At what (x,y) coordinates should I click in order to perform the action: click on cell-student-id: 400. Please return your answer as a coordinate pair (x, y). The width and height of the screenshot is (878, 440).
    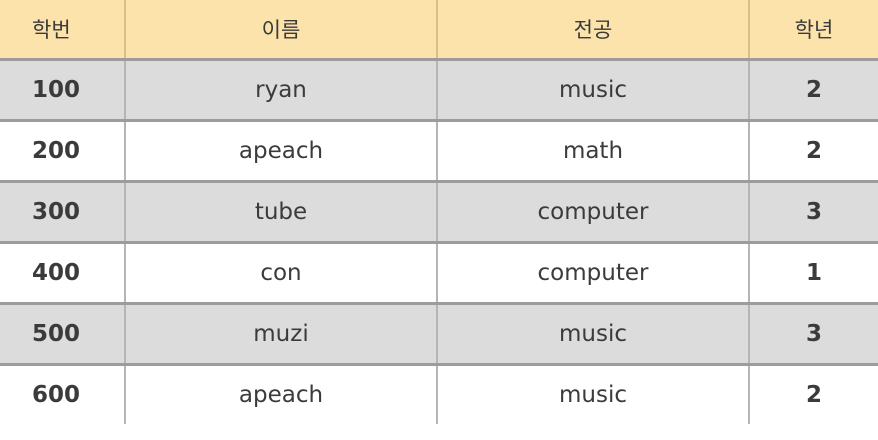
    Looking at the image, I should click on (62, 272).